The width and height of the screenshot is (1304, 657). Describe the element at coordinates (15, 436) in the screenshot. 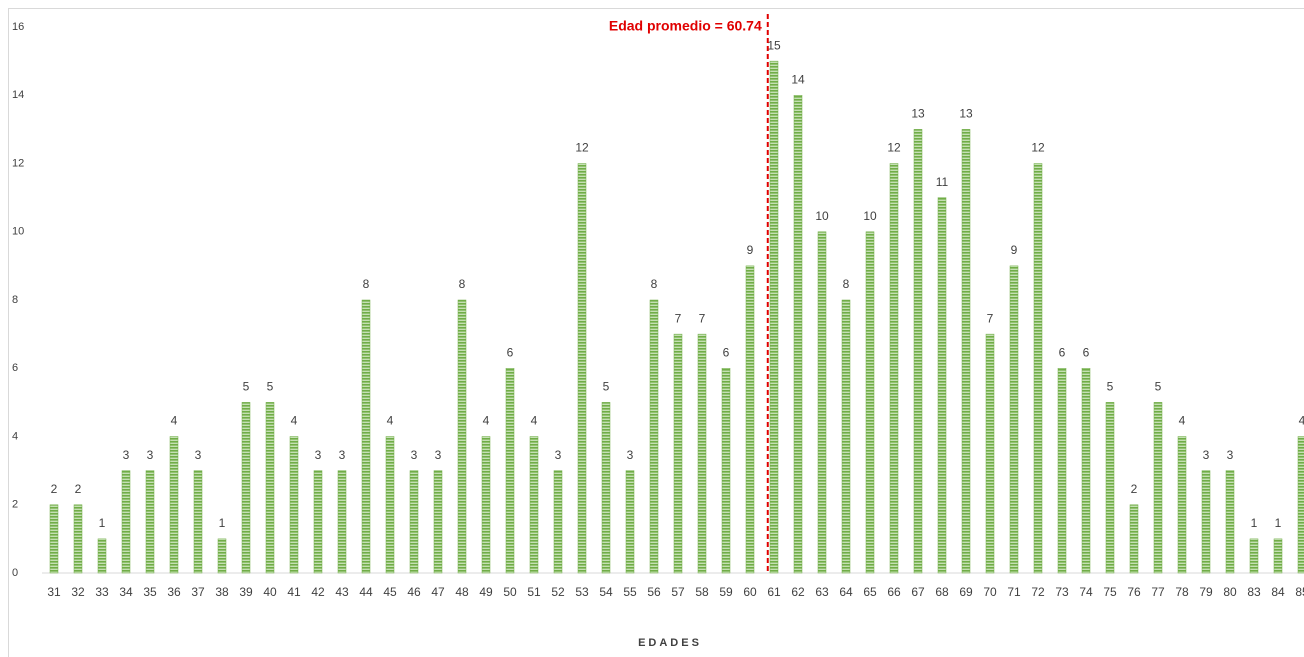

I see `y-tick-label: 4` at that location.